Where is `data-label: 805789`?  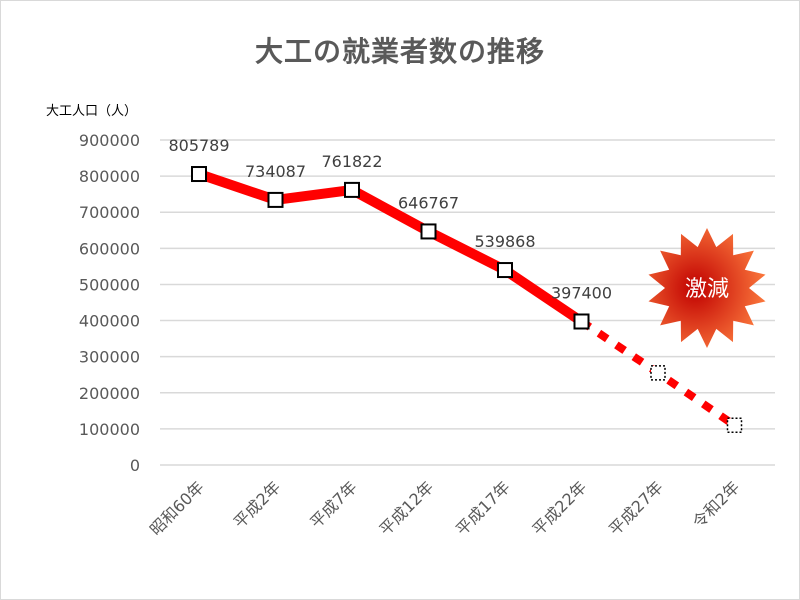 data-label: 805789 is located at coordinates (198, 145).